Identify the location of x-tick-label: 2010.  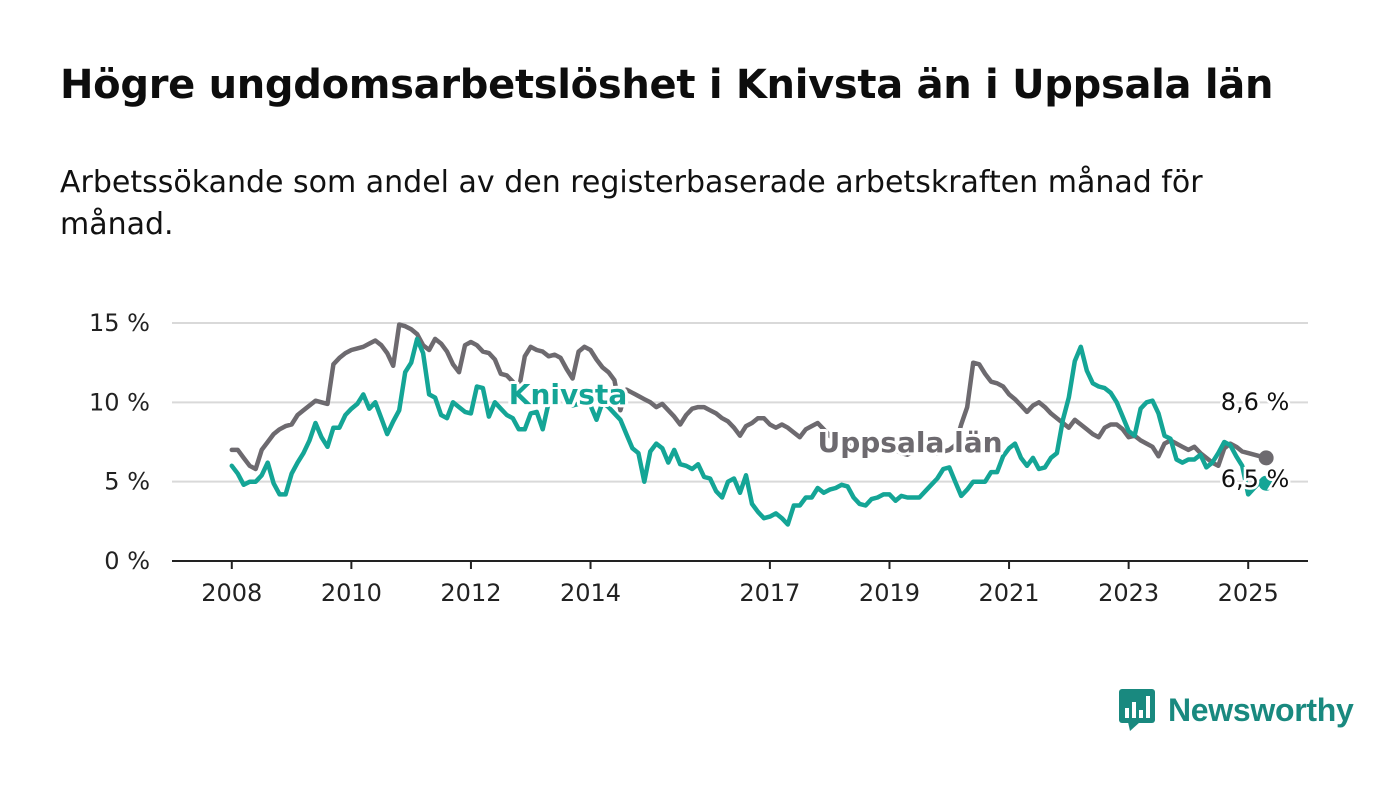
(351, 593).